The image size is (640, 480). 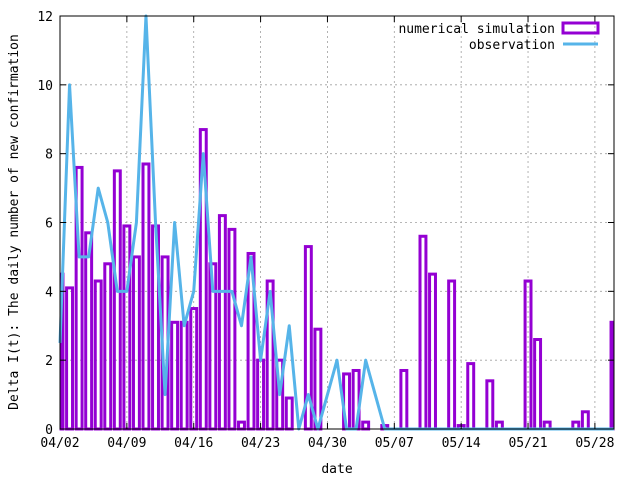 I want to click on y-tick-label: 6, so click(x=49, y=224).